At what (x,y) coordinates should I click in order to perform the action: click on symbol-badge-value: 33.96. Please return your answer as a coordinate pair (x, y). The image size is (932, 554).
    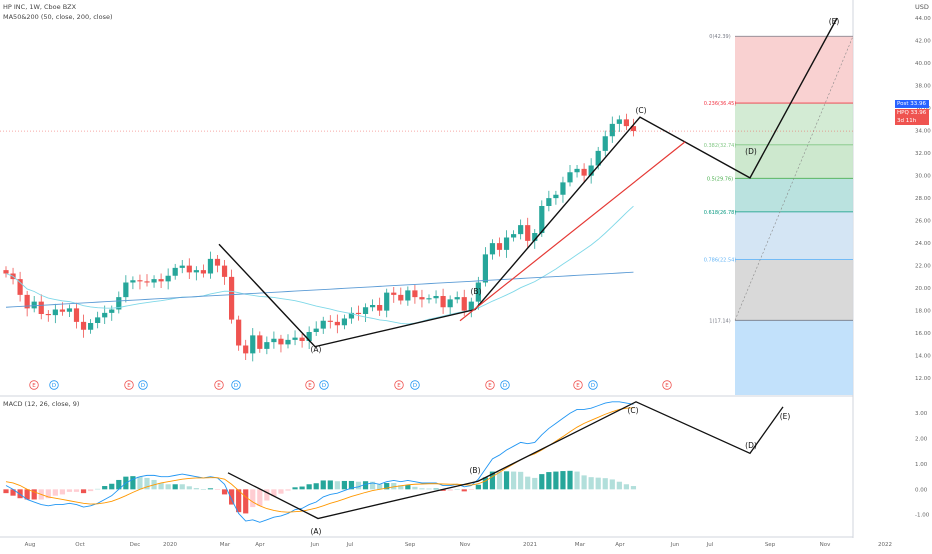
    Looking at the image, I should click on (918, 113).